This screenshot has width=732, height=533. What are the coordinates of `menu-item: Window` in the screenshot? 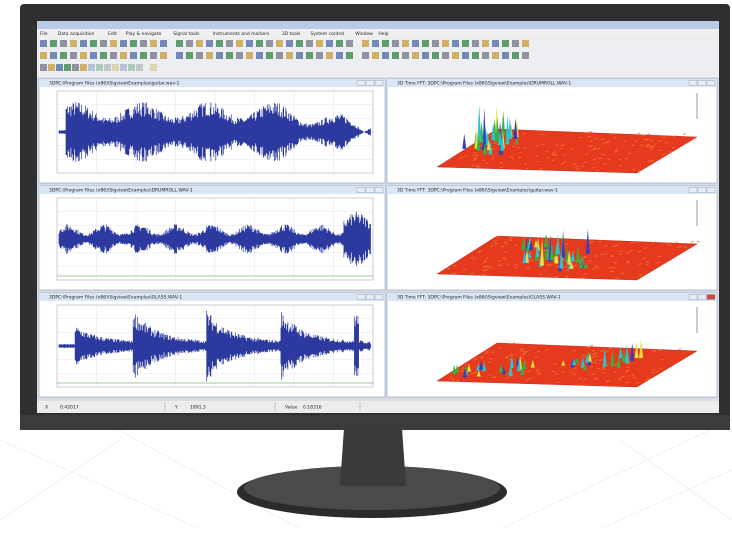 It's located at (364, 34).